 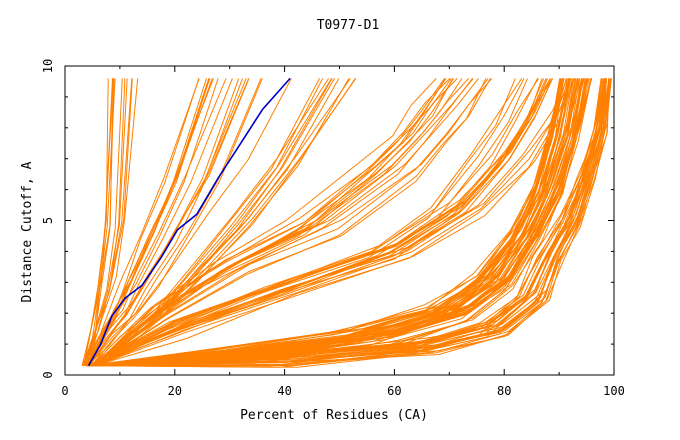 What do you see at coordinates (614, 391) in the screenshot?
I see `x-tick-label: 100` at bounding box center [614, 391].